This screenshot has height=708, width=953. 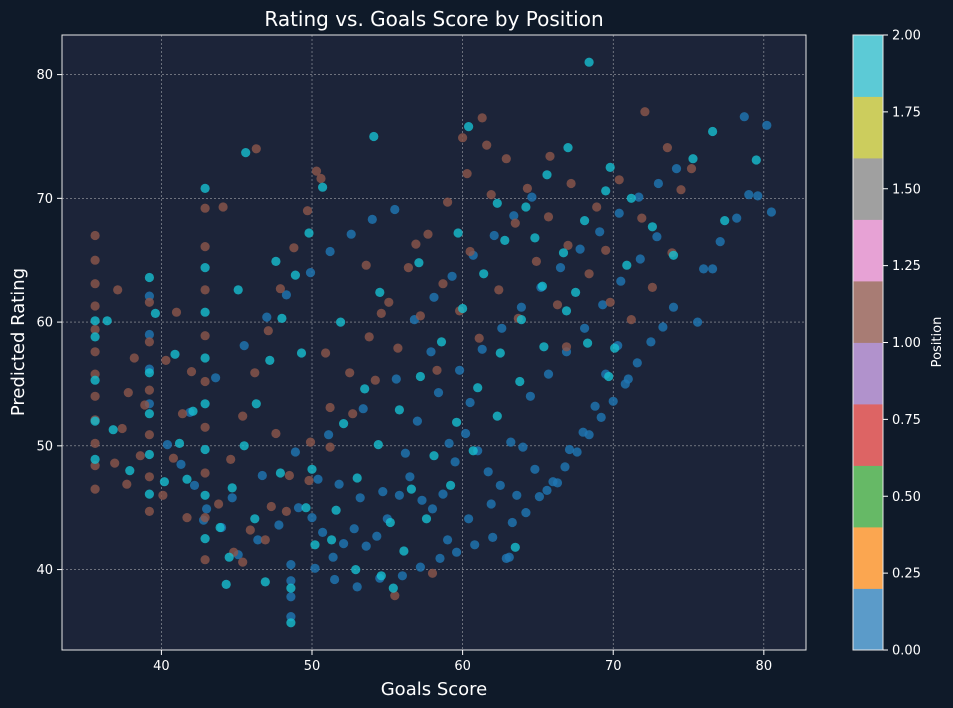 What do you see at coordinates (906, 343) in the screenshot?
I see `colorbar-tick-label: 1.00` at bounding box center [906, 343].